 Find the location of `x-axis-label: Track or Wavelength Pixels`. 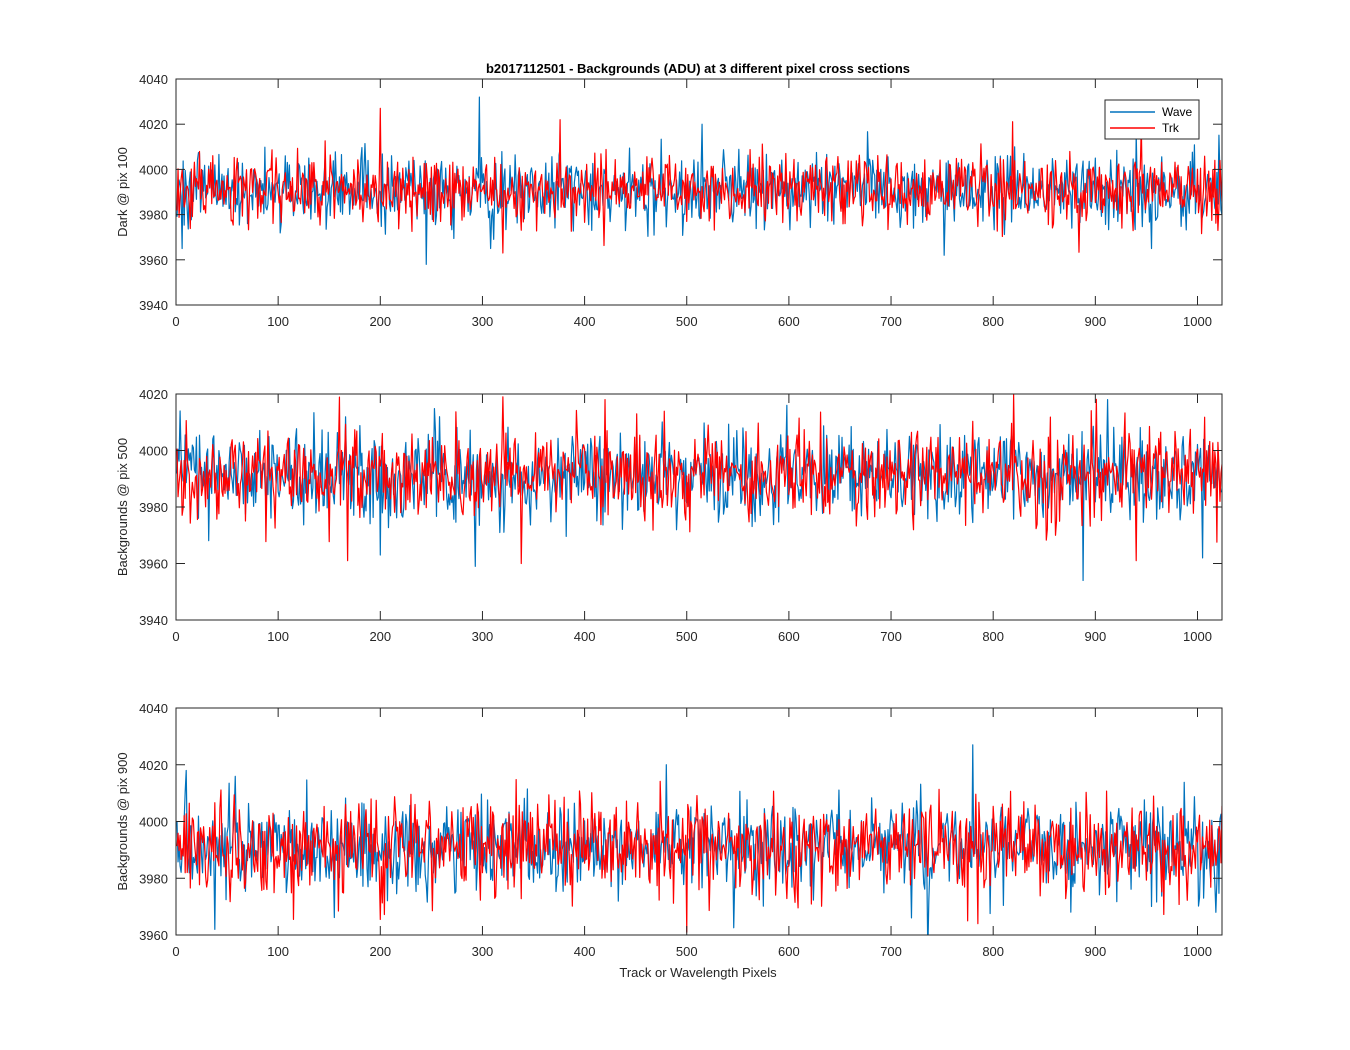

x-axis-label: Track or Wavelength Pixels is located at coordinates (698, 972).